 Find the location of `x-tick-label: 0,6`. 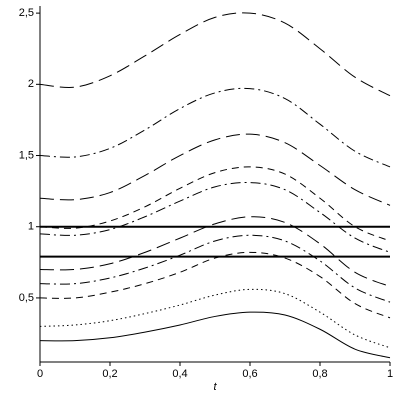

x-tick-label: 0,6 is located at coordinates (249, 374).